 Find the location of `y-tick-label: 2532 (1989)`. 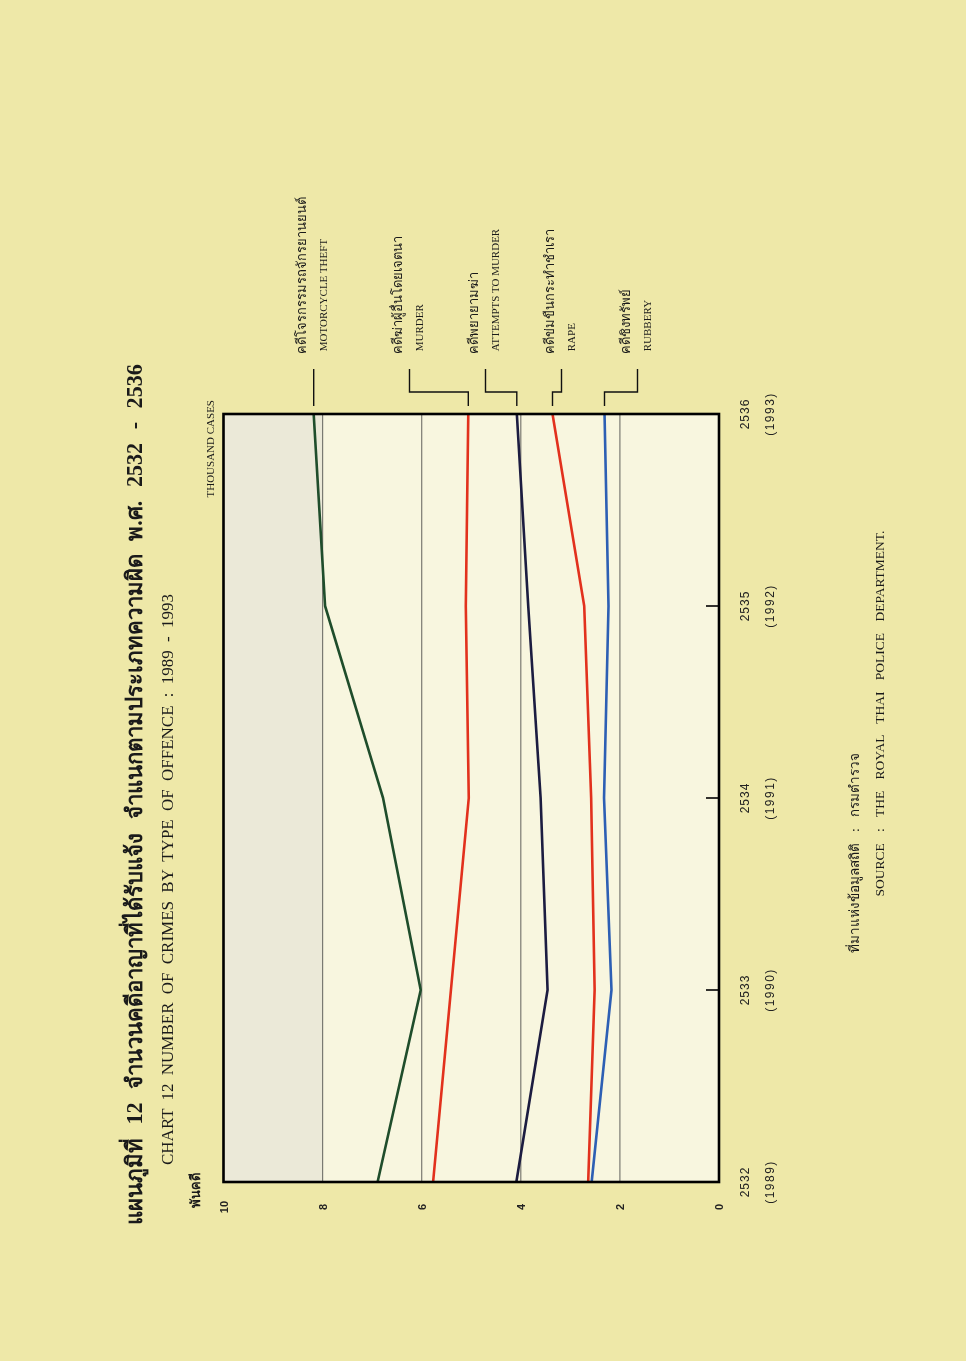

y-tick-label: 2532 (1989) is located at coordinates (757, 1182).